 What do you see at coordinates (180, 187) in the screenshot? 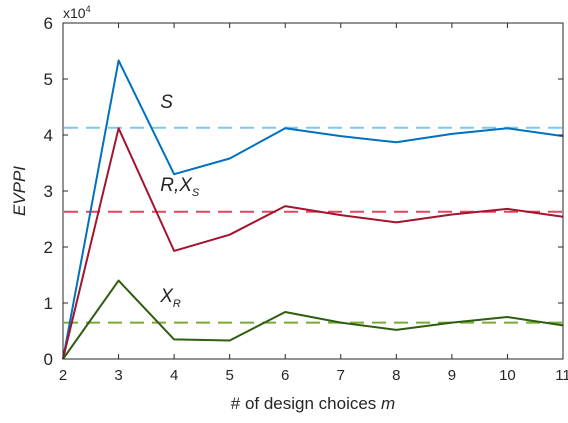
I see `annotation-rxs: R,XS` at bounding box center [180, 187].